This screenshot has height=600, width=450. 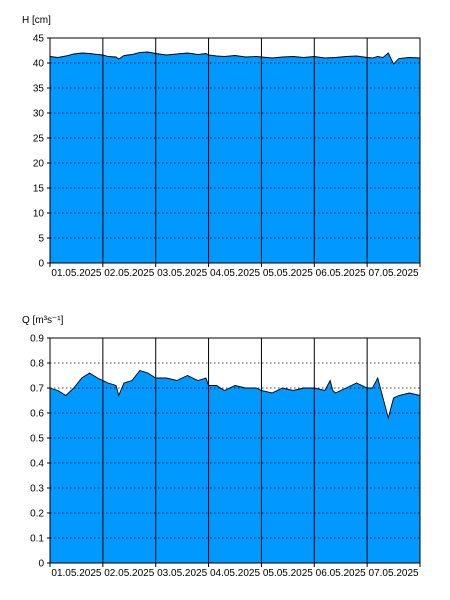 I want to click on y-tick-label: 30, so click(x=39, y=114).